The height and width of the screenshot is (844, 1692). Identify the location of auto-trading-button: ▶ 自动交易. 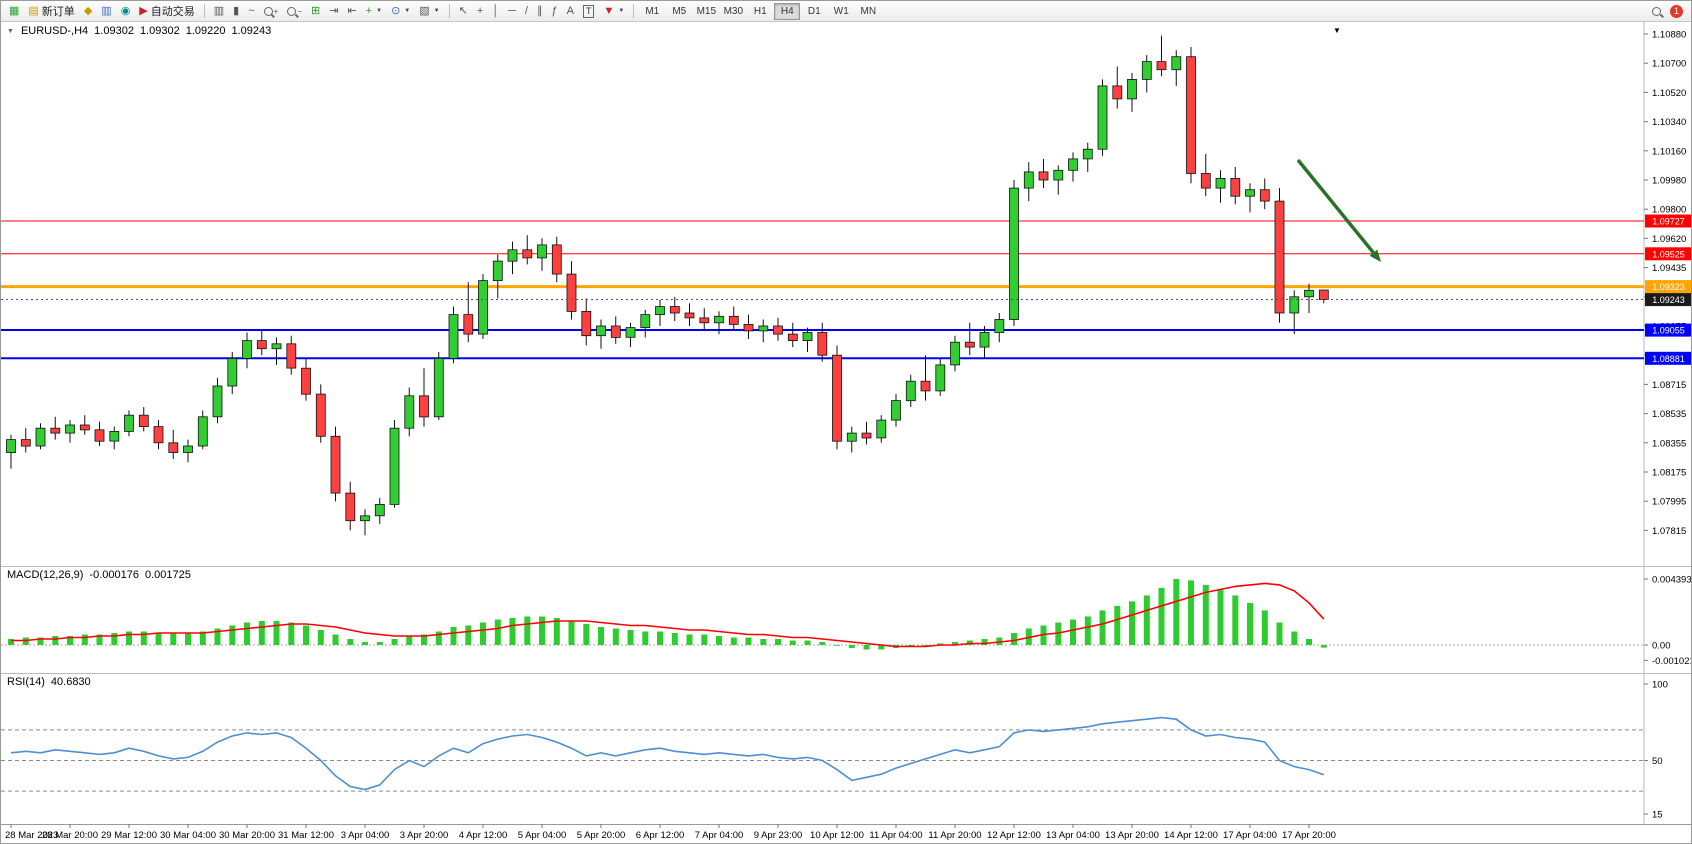
(166, 11).